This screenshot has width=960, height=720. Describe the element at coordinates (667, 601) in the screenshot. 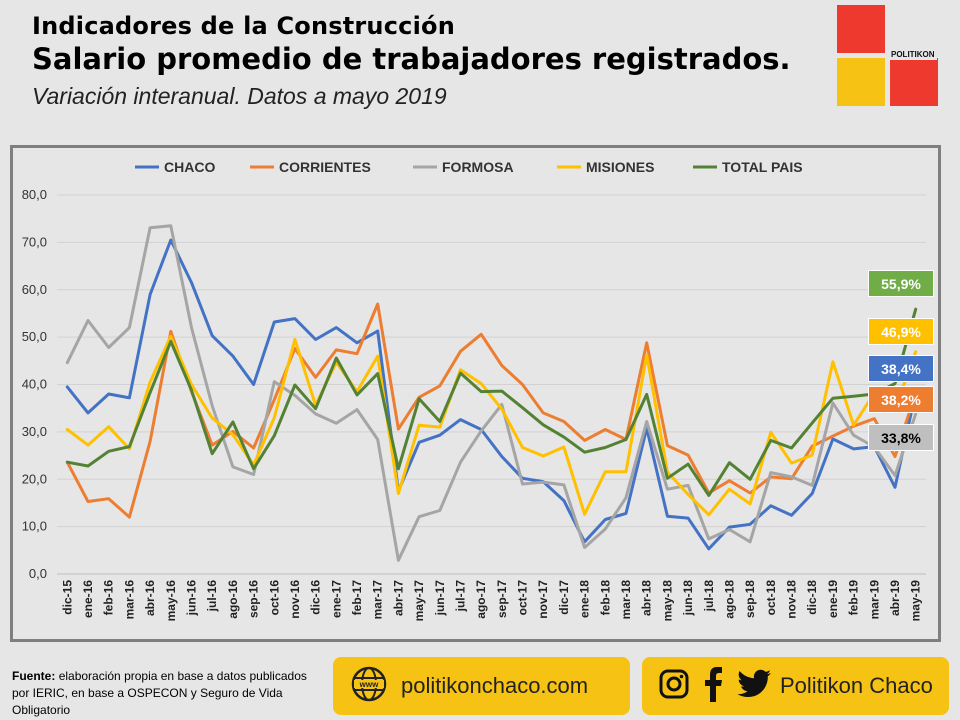

I see `x-tick-label: may-18` at that location.